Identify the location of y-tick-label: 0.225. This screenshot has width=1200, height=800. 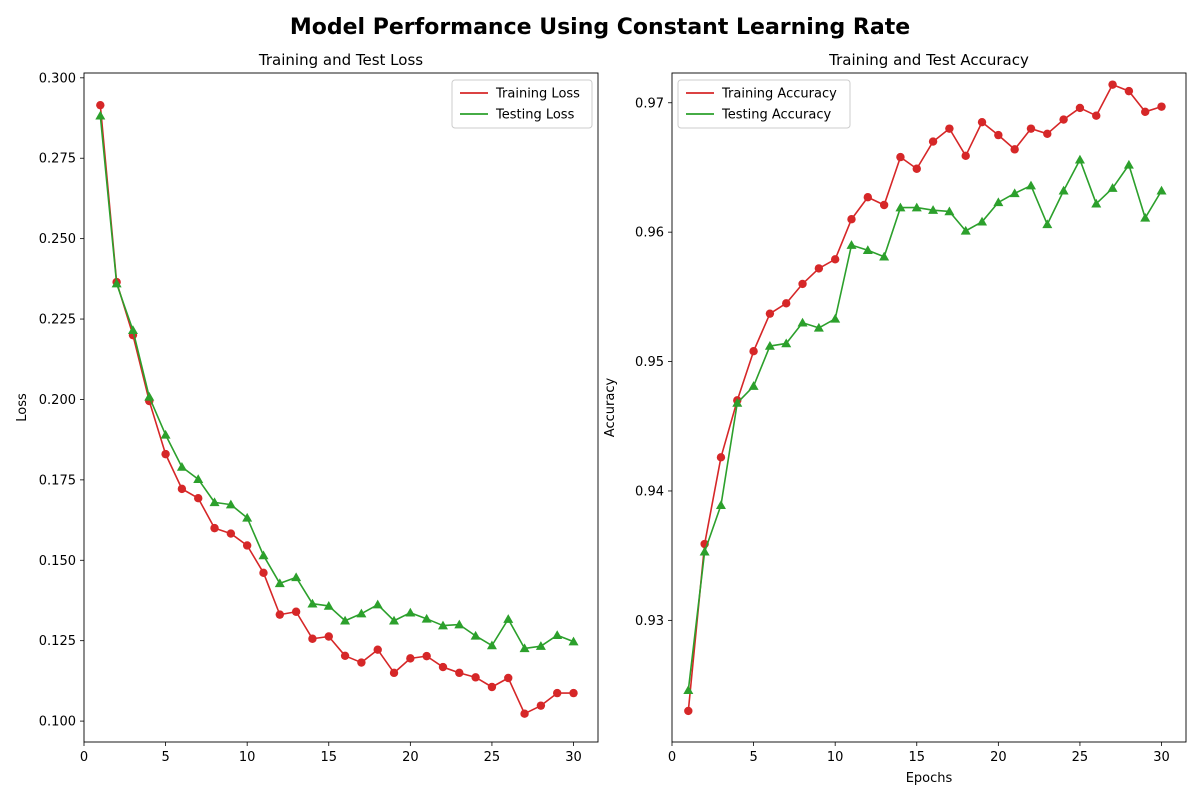
(57, 320).